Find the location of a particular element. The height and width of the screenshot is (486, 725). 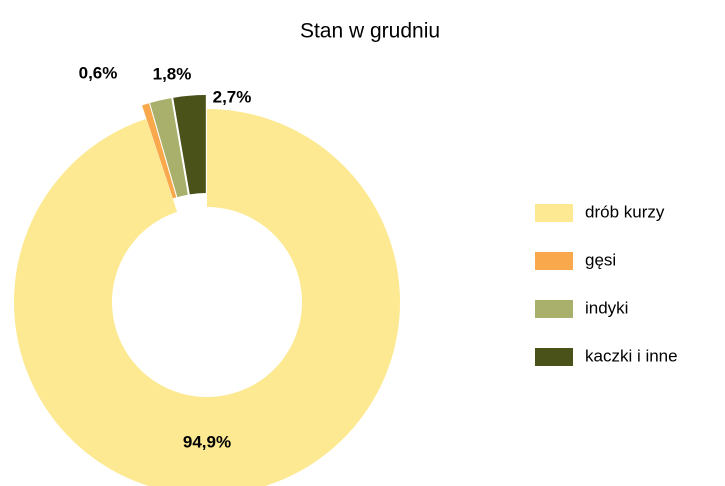

legend-label: drób kurzy is located at coordinates (625, 211).